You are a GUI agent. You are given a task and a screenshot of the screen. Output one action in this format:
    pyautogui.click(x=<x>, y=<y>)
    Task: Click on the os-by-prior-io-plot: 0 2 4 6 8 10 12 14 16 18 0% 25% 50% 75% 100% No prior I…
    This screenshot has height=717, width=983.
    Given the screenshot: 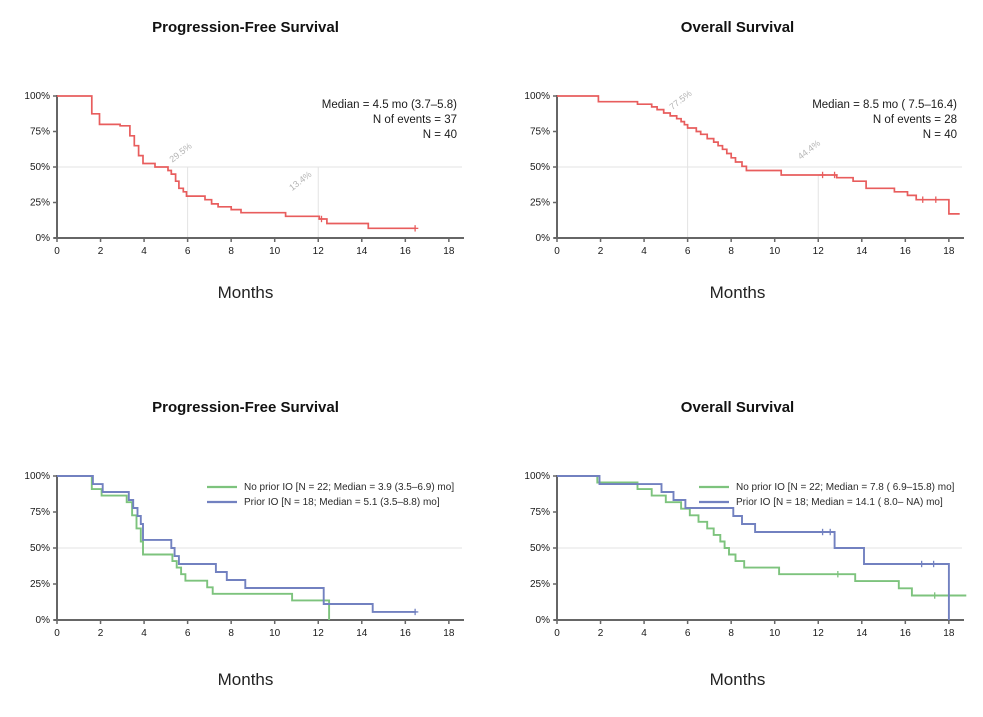 What is the action you would take?
    pyautogui.click(x=745, y=555)
    